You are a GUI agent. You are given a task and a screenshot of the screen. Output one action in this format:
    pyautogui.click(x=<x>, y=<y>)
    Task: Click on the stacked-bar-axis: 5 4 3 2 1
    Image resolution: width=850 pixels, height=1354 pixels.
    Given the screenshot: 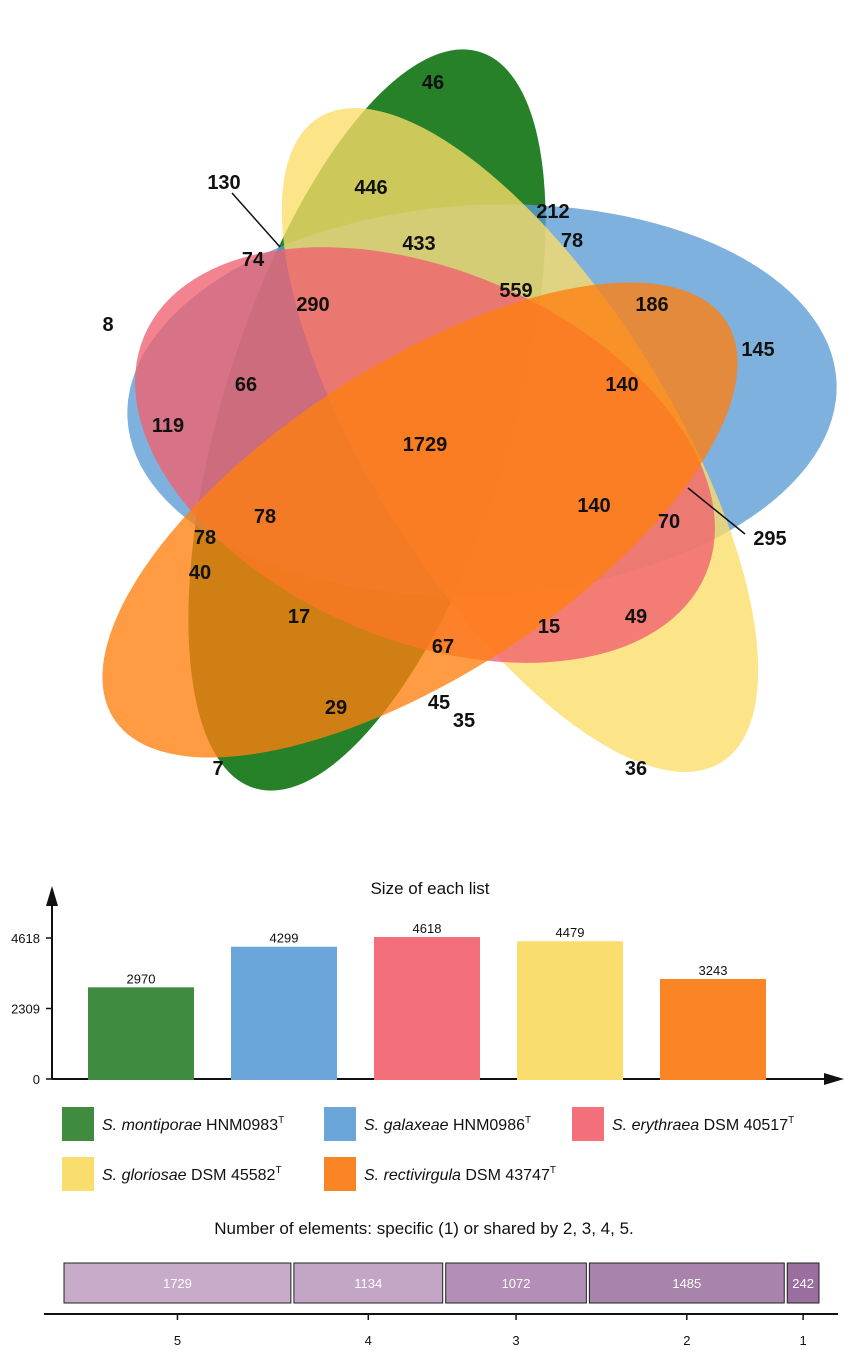 What is the action you would take?
    pyautogui.click(x=441, y=1330)
    